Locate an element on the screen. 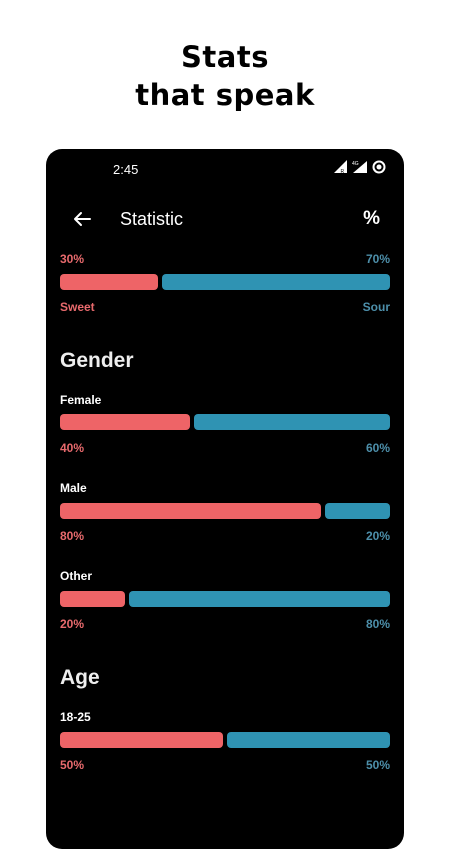 This screenshot has width=450, height=849. gender-other-bar is located at coordinates (225, 599).